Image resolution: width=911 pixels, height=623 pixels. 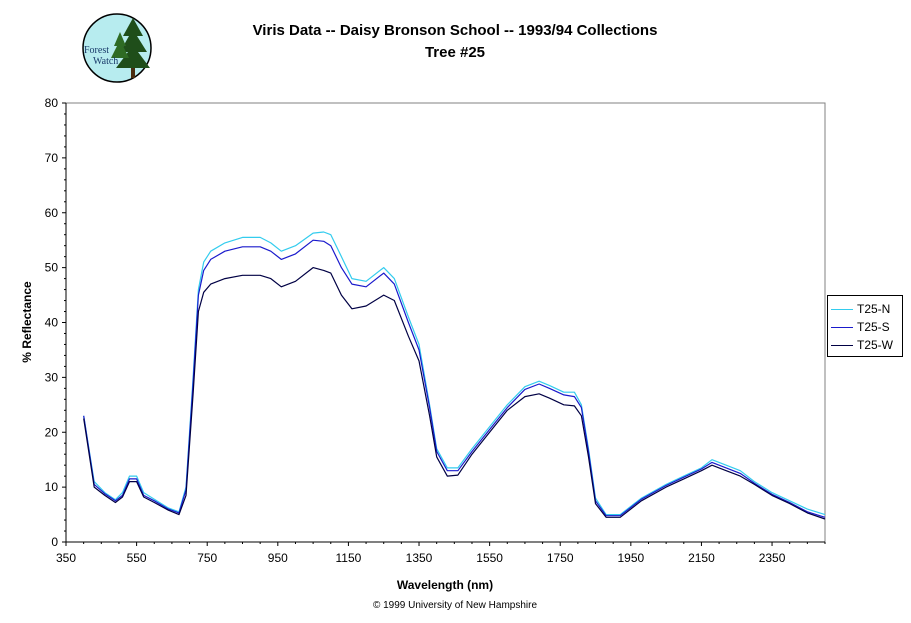 I want to click on y-tick-label: 10, so click(x=52, y=487).